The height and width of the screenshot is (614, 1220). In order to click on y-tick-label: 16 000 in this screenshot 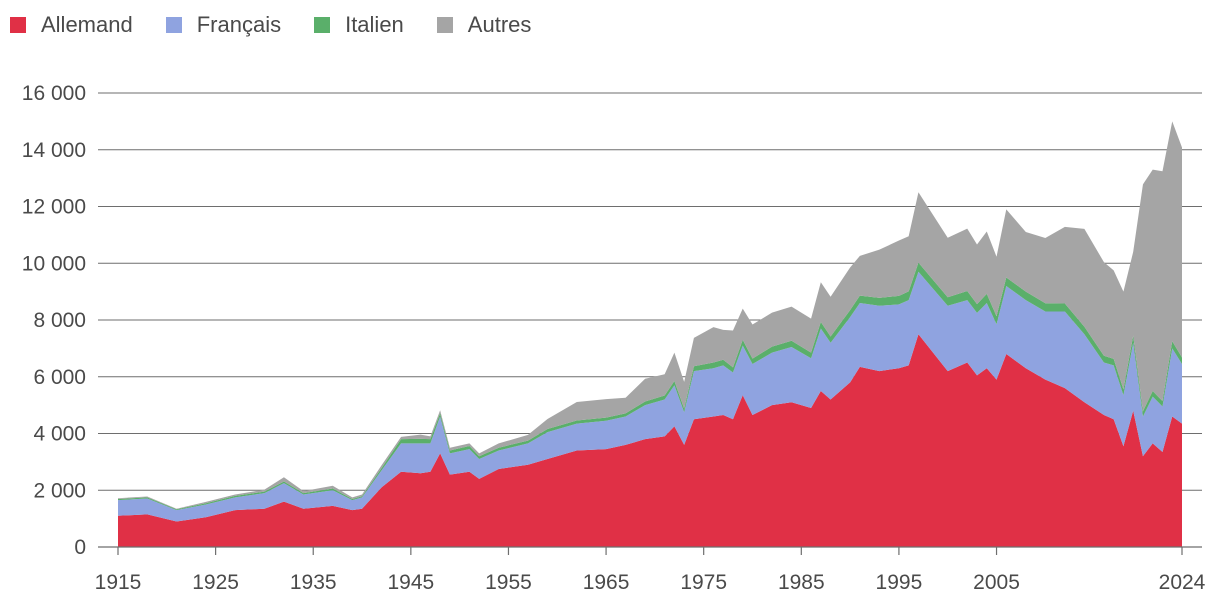, I will do `click(54, 93)`.